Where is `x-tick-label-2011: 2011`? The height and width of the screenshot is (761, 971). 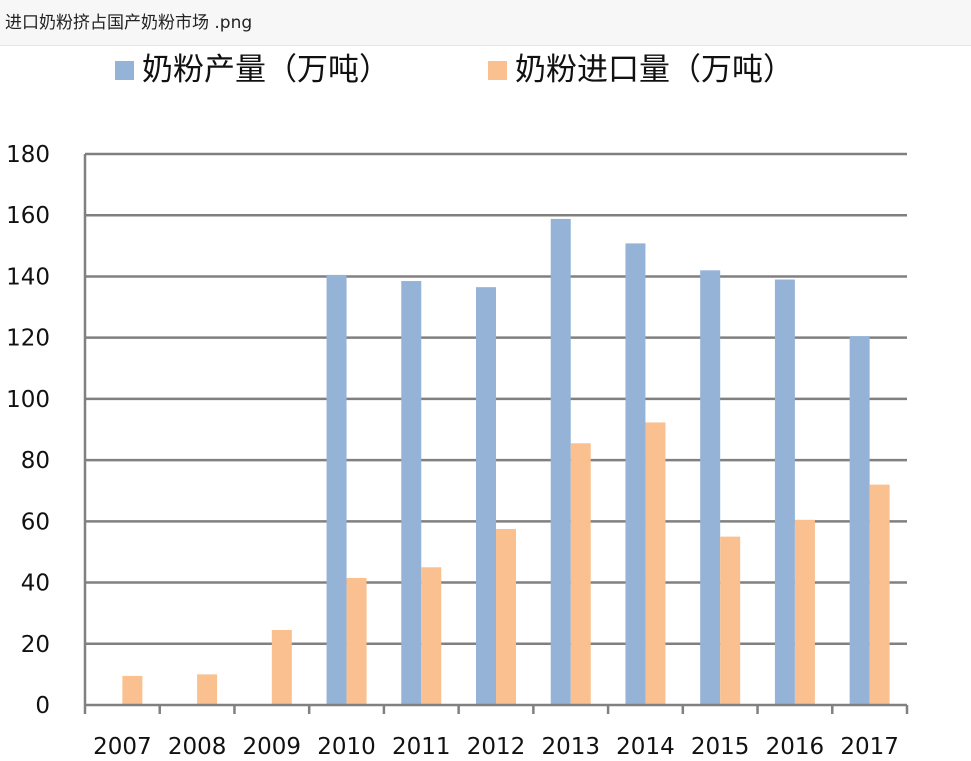
x-tick-label-2011: 2011 is located at coordinates (421, 747).